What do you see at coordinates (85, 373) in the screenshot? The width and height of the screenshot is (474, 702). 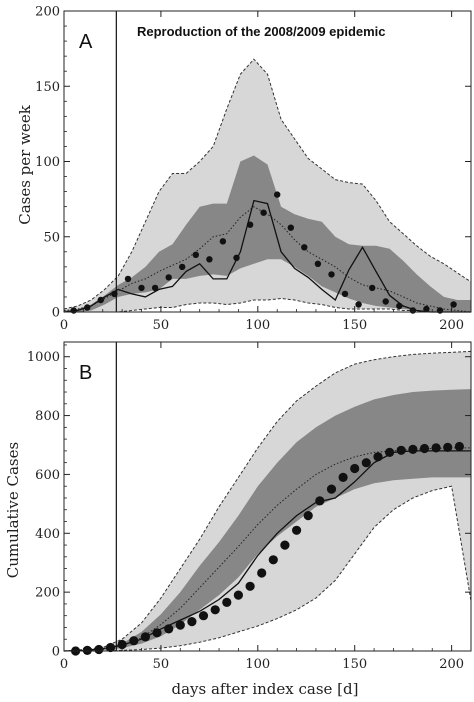 I see `panel-b-letter: B` at bounding box center [85, 373].